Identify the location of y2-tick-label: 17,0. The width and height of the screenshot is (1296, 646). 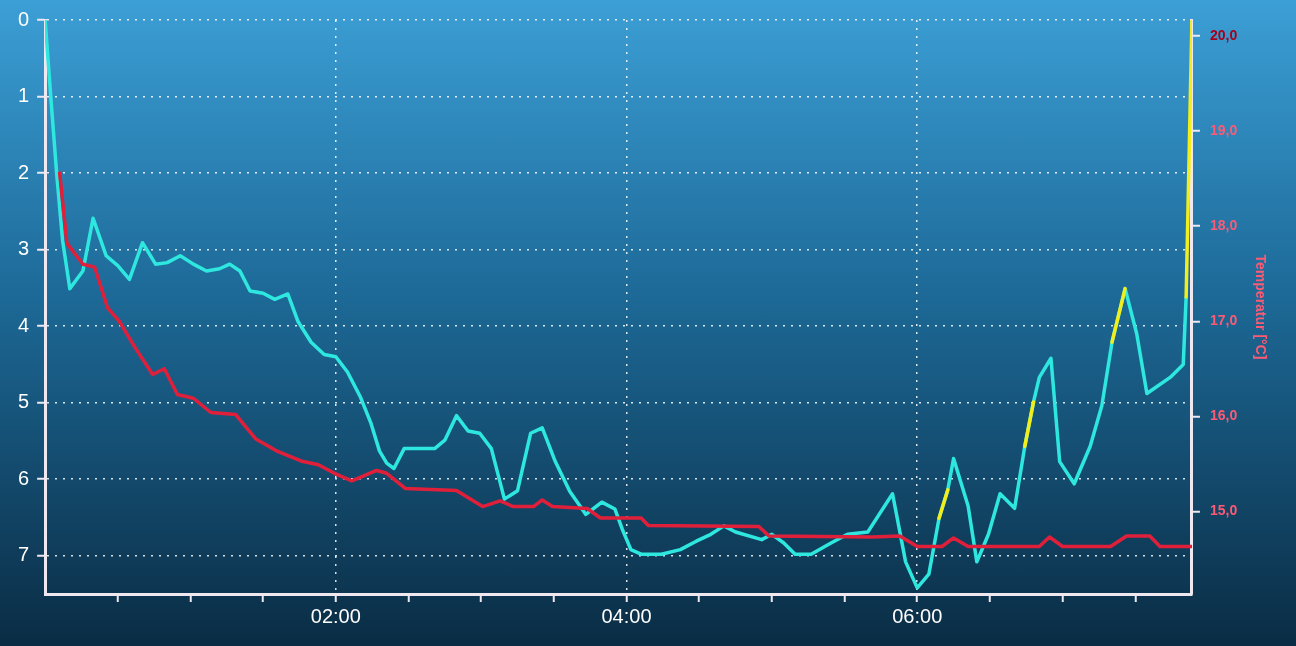
(1223, 320).